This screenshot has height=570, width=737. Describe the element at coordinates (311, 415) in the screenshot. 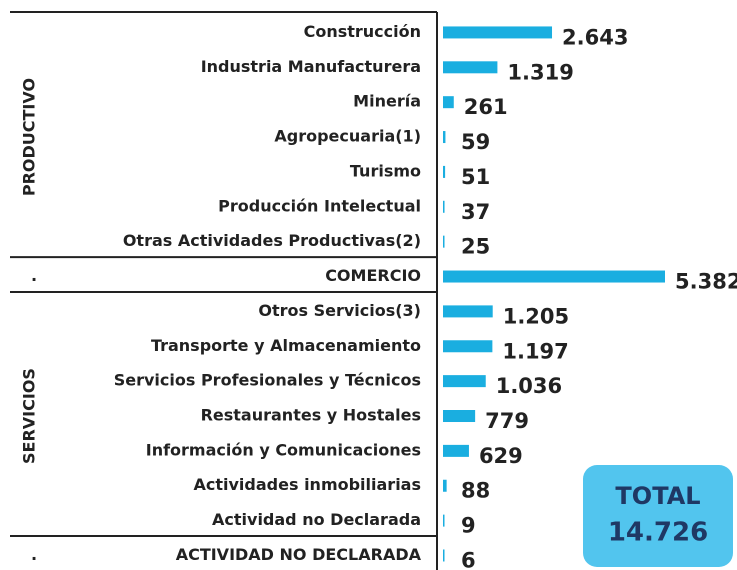

I see `category-label: Restaurantes y Hostales` at that location.